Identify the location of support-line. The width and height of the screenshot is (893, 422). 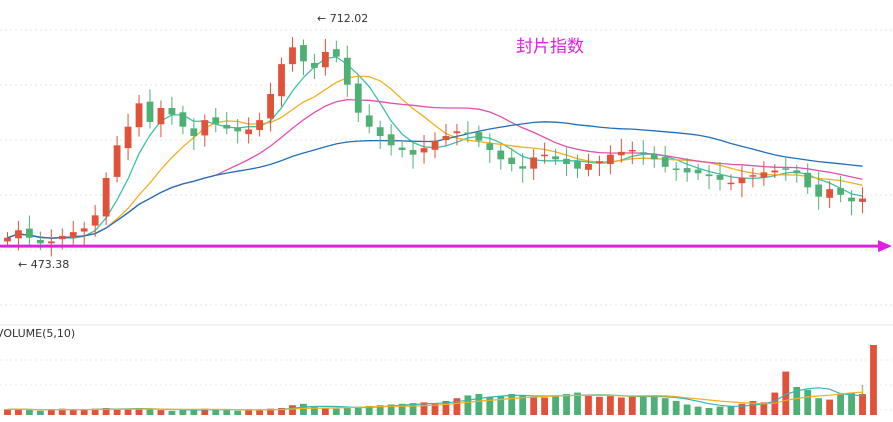
(446, 246).